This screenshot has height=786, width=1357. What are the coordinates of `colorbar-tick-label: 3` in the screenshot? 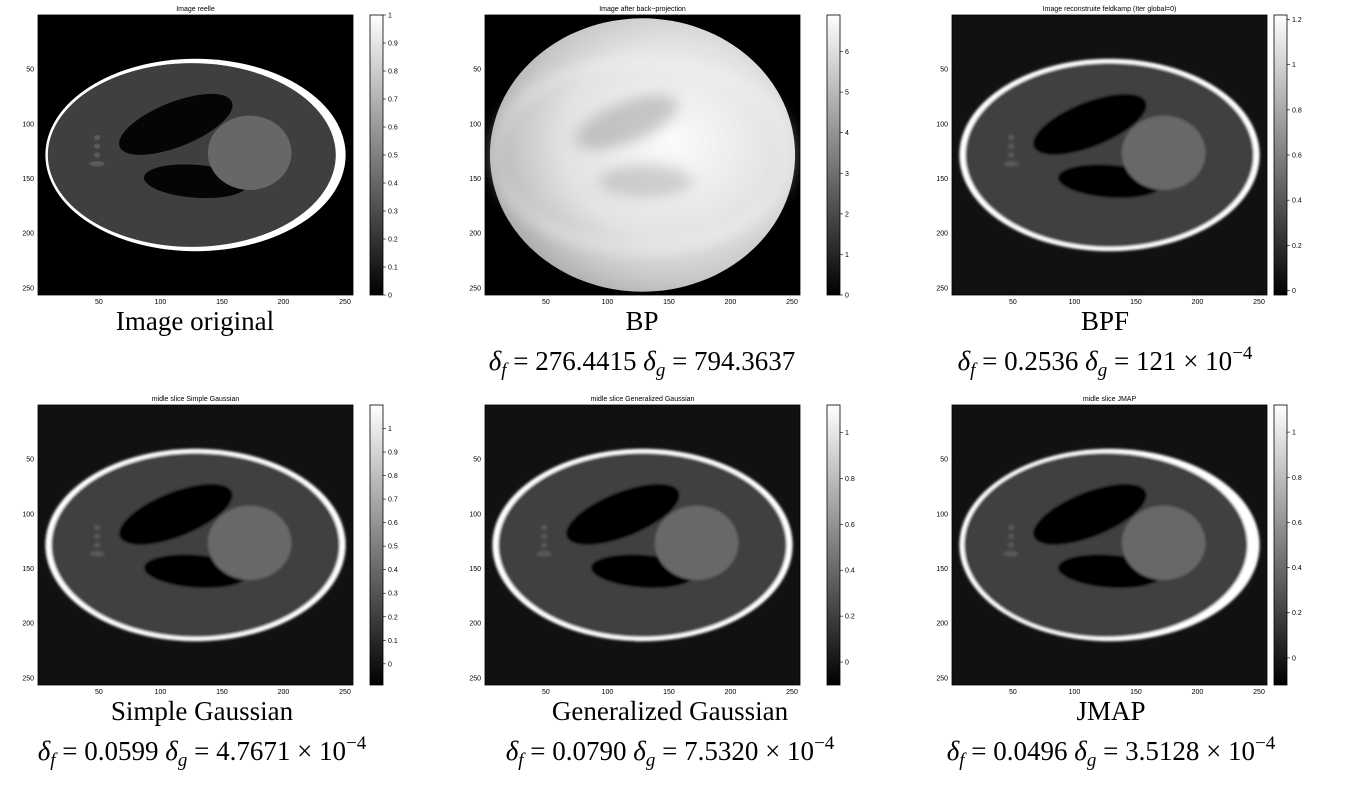 It's located at (847, 174).